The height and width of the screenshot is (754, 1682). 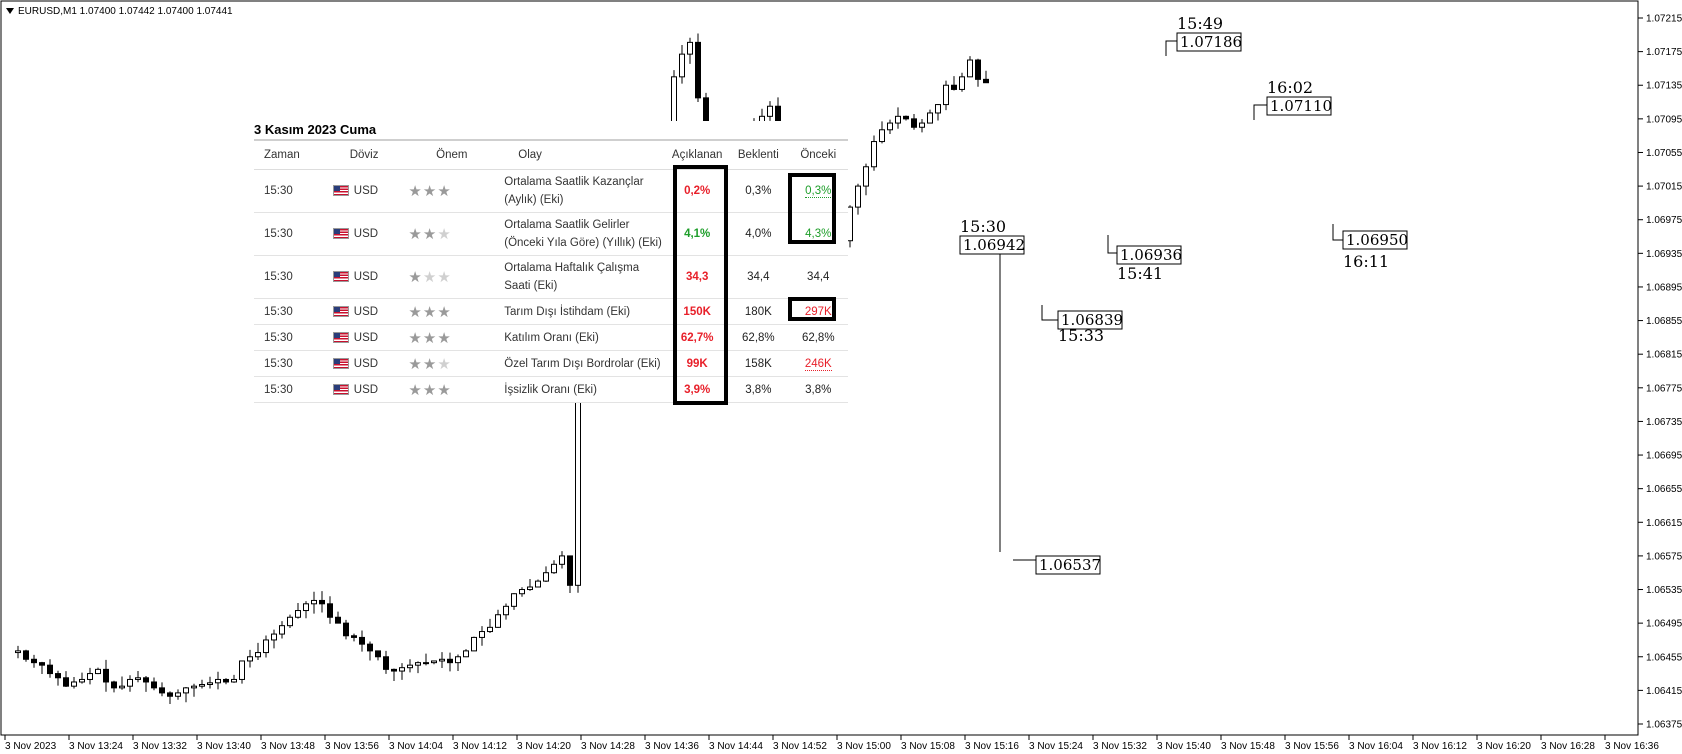 I want to click on y-tick-label: 1.06975, so click(x=1664, y=220).